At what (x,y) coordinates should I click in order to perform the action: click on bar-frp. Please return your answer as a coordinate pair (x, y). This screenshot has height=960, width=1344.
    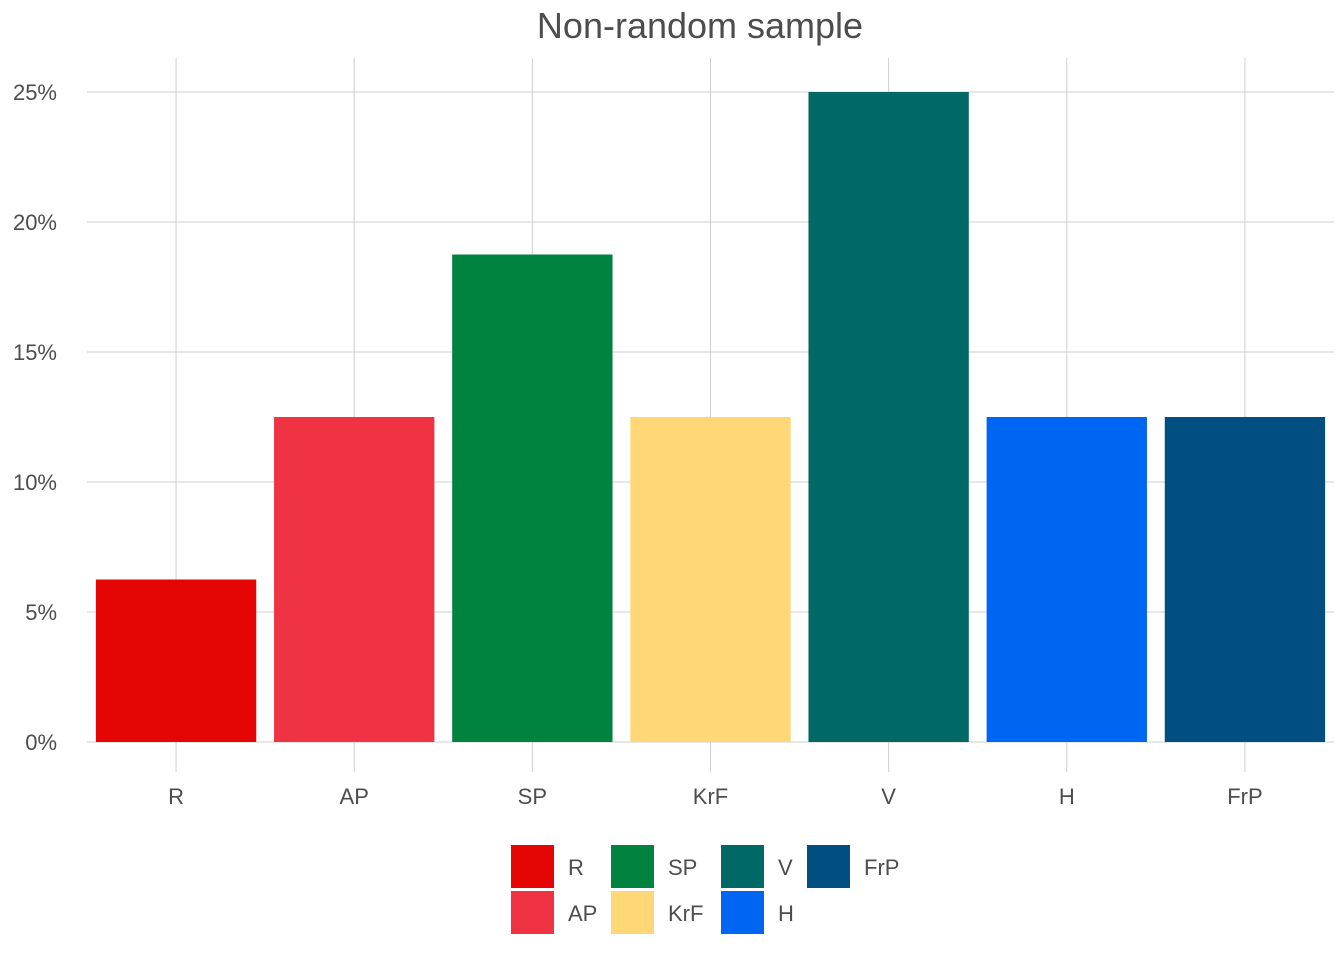
    Looking at the image, I should click on (1245, 579).